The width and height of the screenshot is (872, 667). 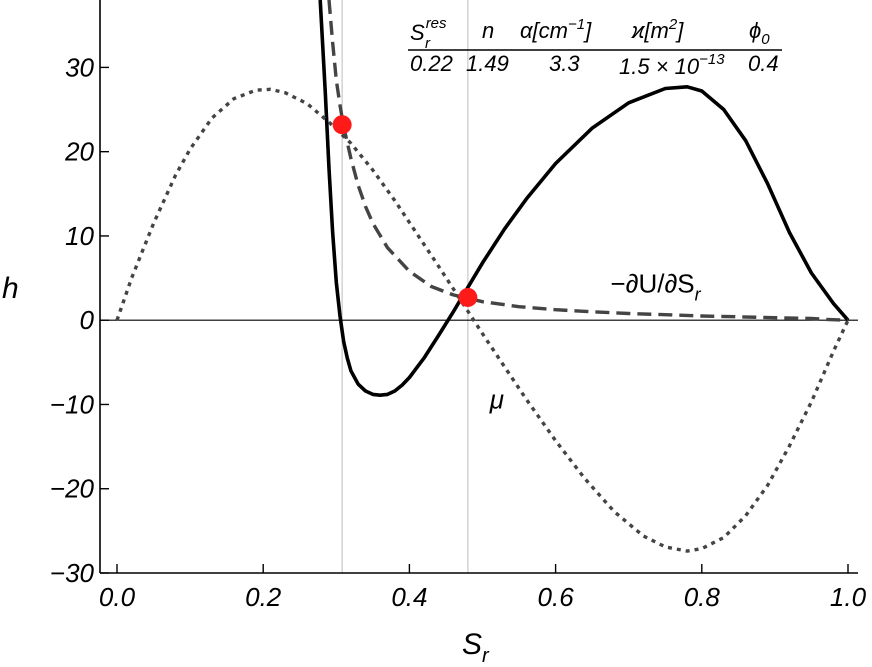 What do you see at coordinates (702, 597) in the screenshot?
I see `x-tick-label-4: 0.8` at bounding box center [702, 597].